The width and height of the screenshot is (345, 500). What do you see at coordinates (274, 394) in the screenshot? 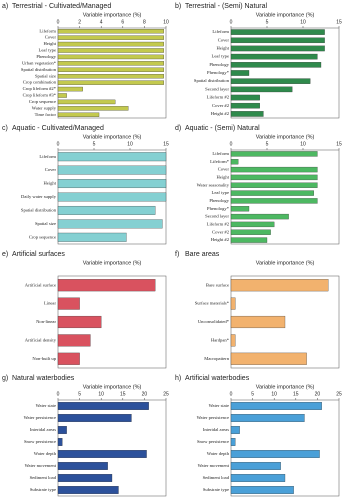
I see `x-tick-label: 10` at bounding box center [274, 394].